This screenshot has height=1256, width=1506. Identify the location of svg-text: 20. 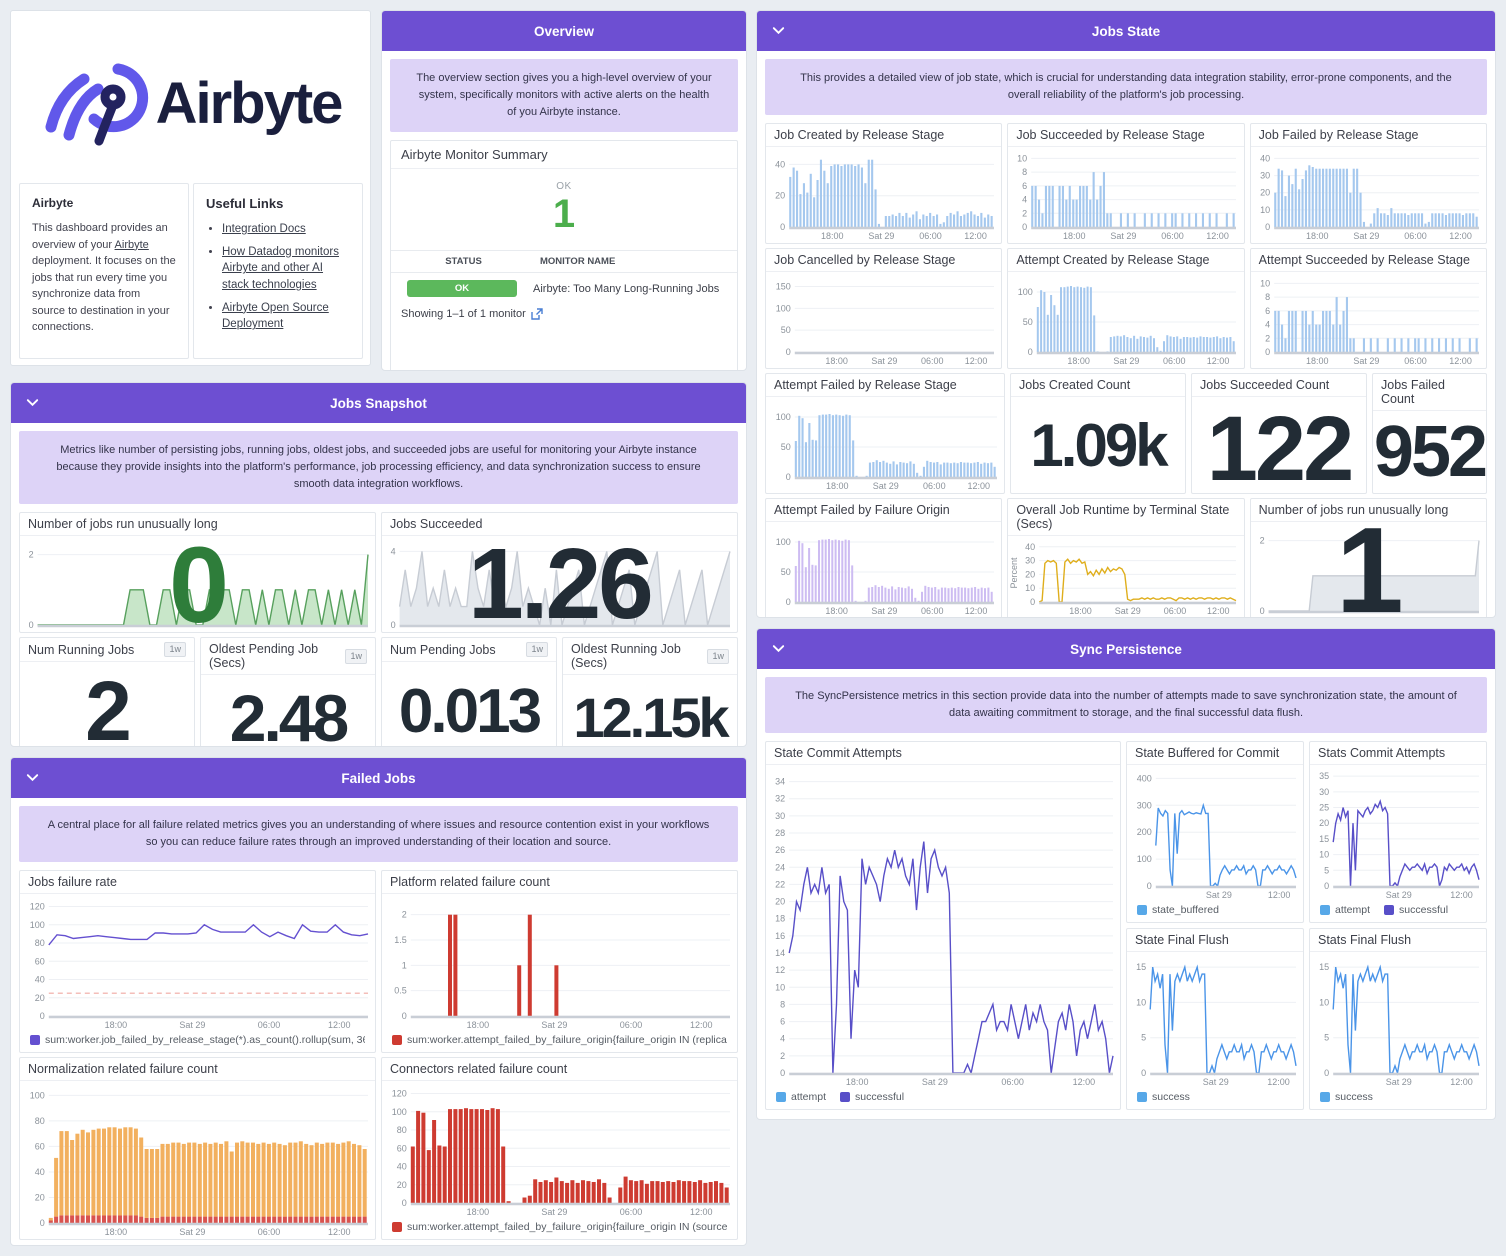
(780, 196).